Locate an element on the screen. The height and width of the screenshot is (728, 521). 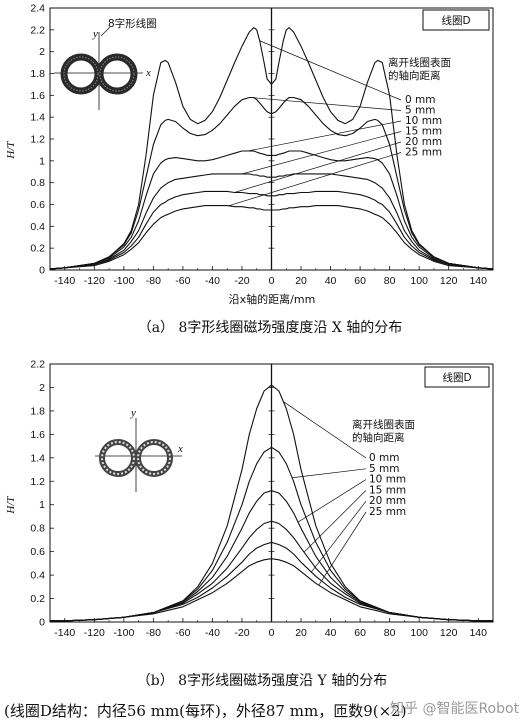
watermark: 知乎 @智能医Robot is located at coordinates (455, 708).